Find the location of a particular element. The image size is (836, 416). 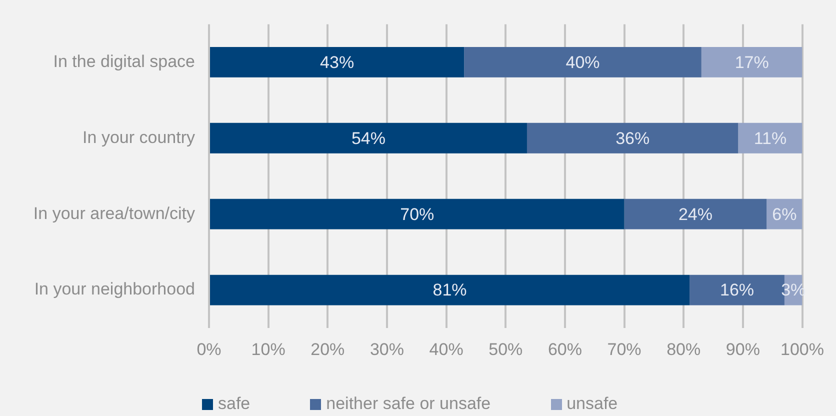

legend-label: neither safe or unsafe is located at coordinates (408, 404).